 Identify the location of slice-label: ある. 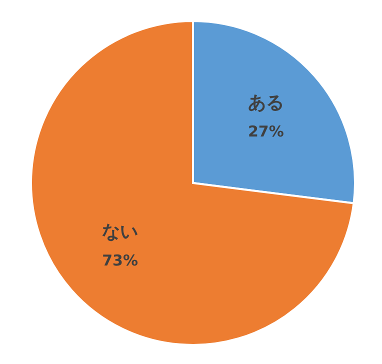
(266, 103).